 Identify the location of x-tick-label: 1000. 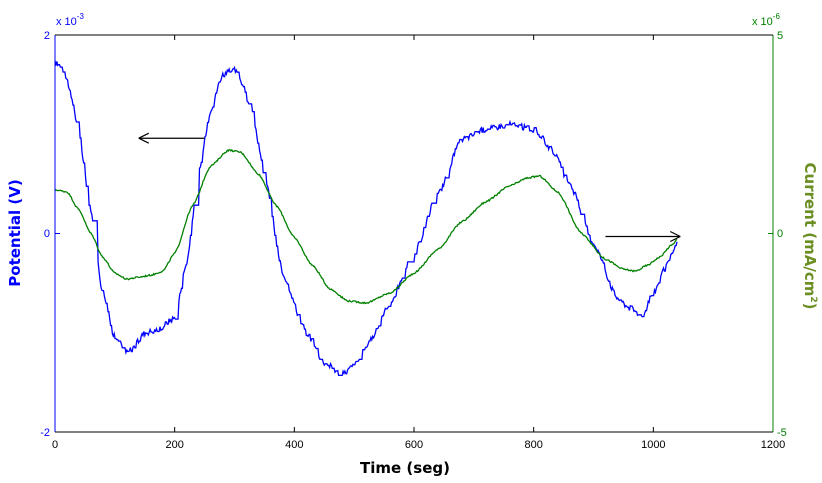
(653, 445).